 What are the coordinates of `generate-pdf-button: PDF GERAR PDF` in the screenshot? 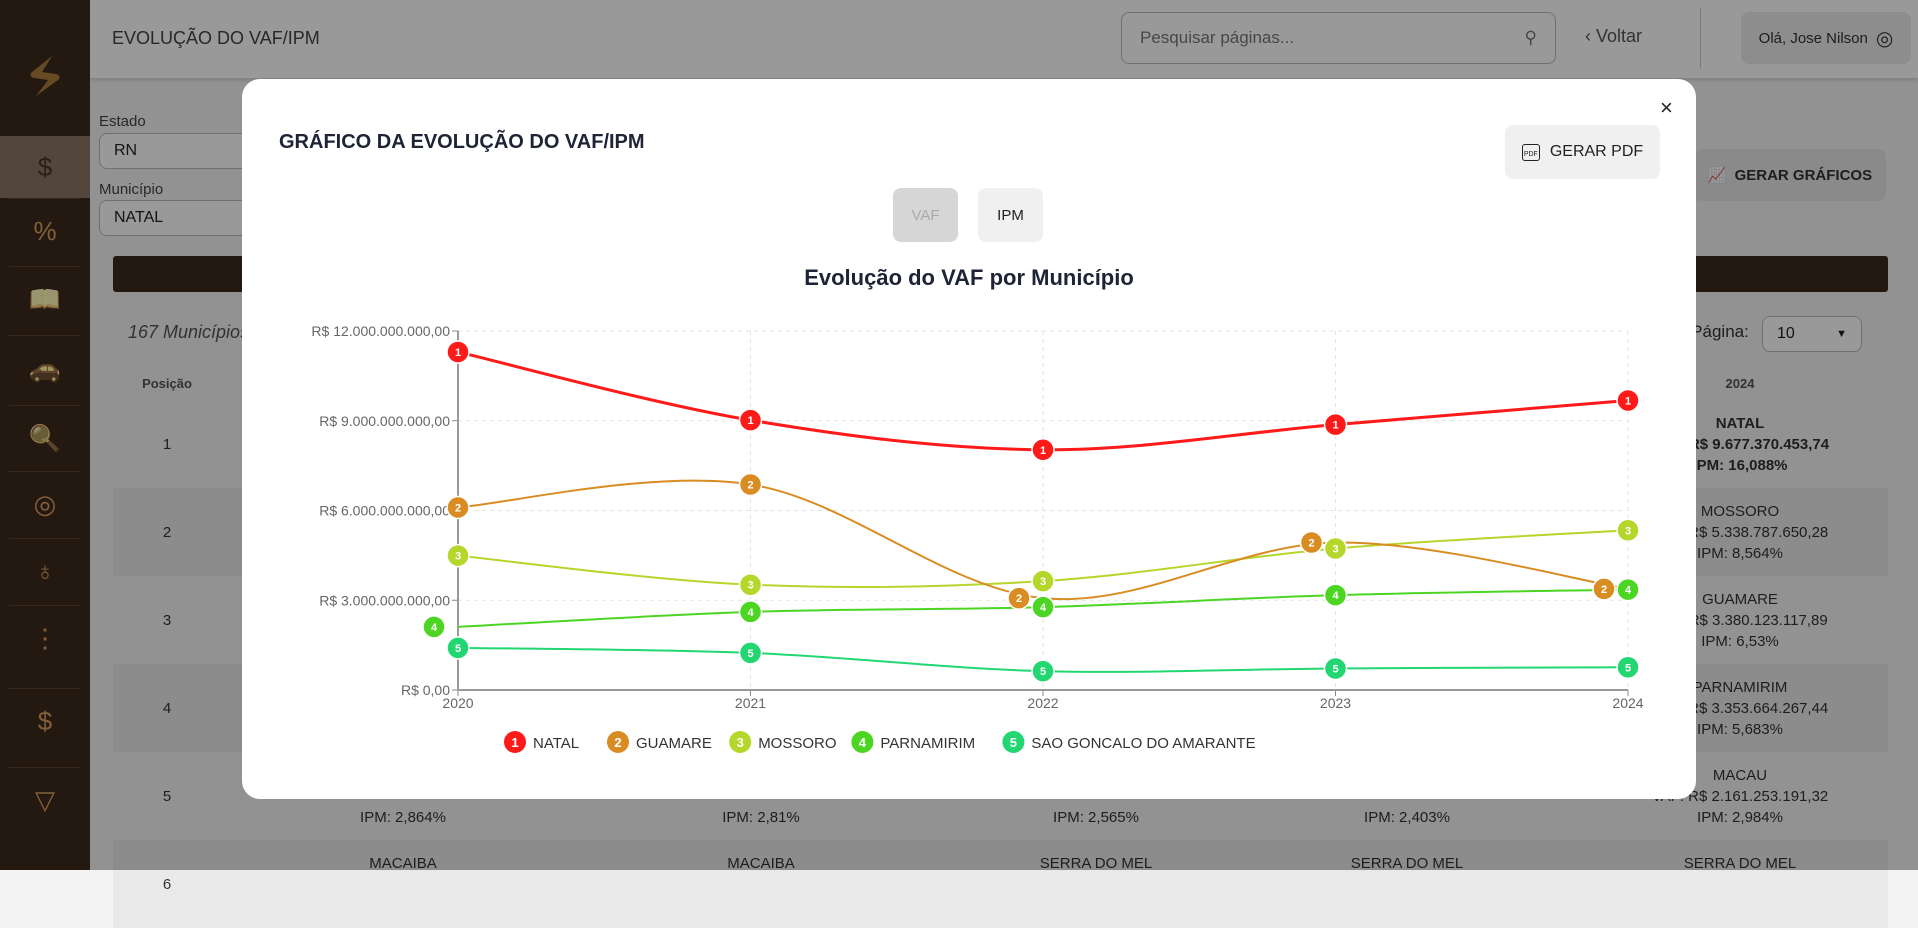 It's located at (1582, 152).